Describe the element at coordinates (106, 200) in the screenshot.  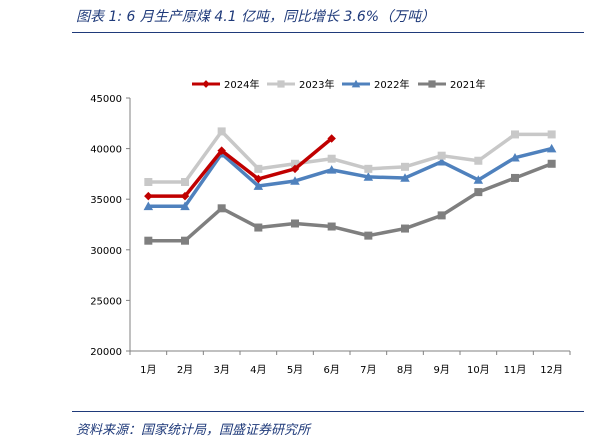
I see `y-tick-label: 35000` at that location.